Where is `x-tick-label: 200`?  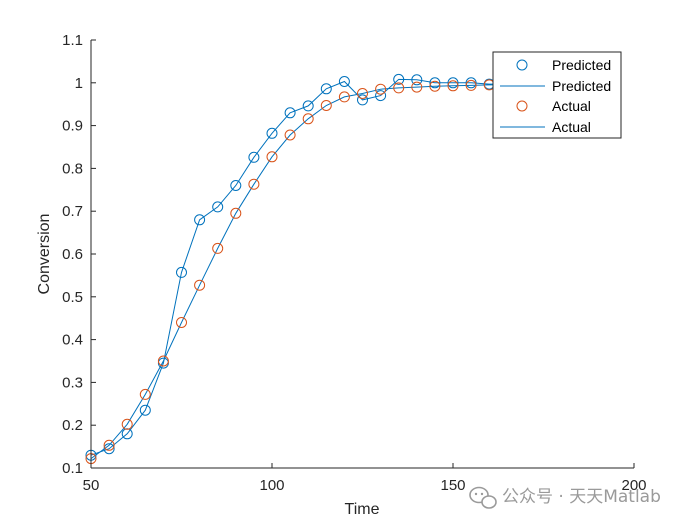
x-tick-label: 200 is located at coordinates (633, 485).